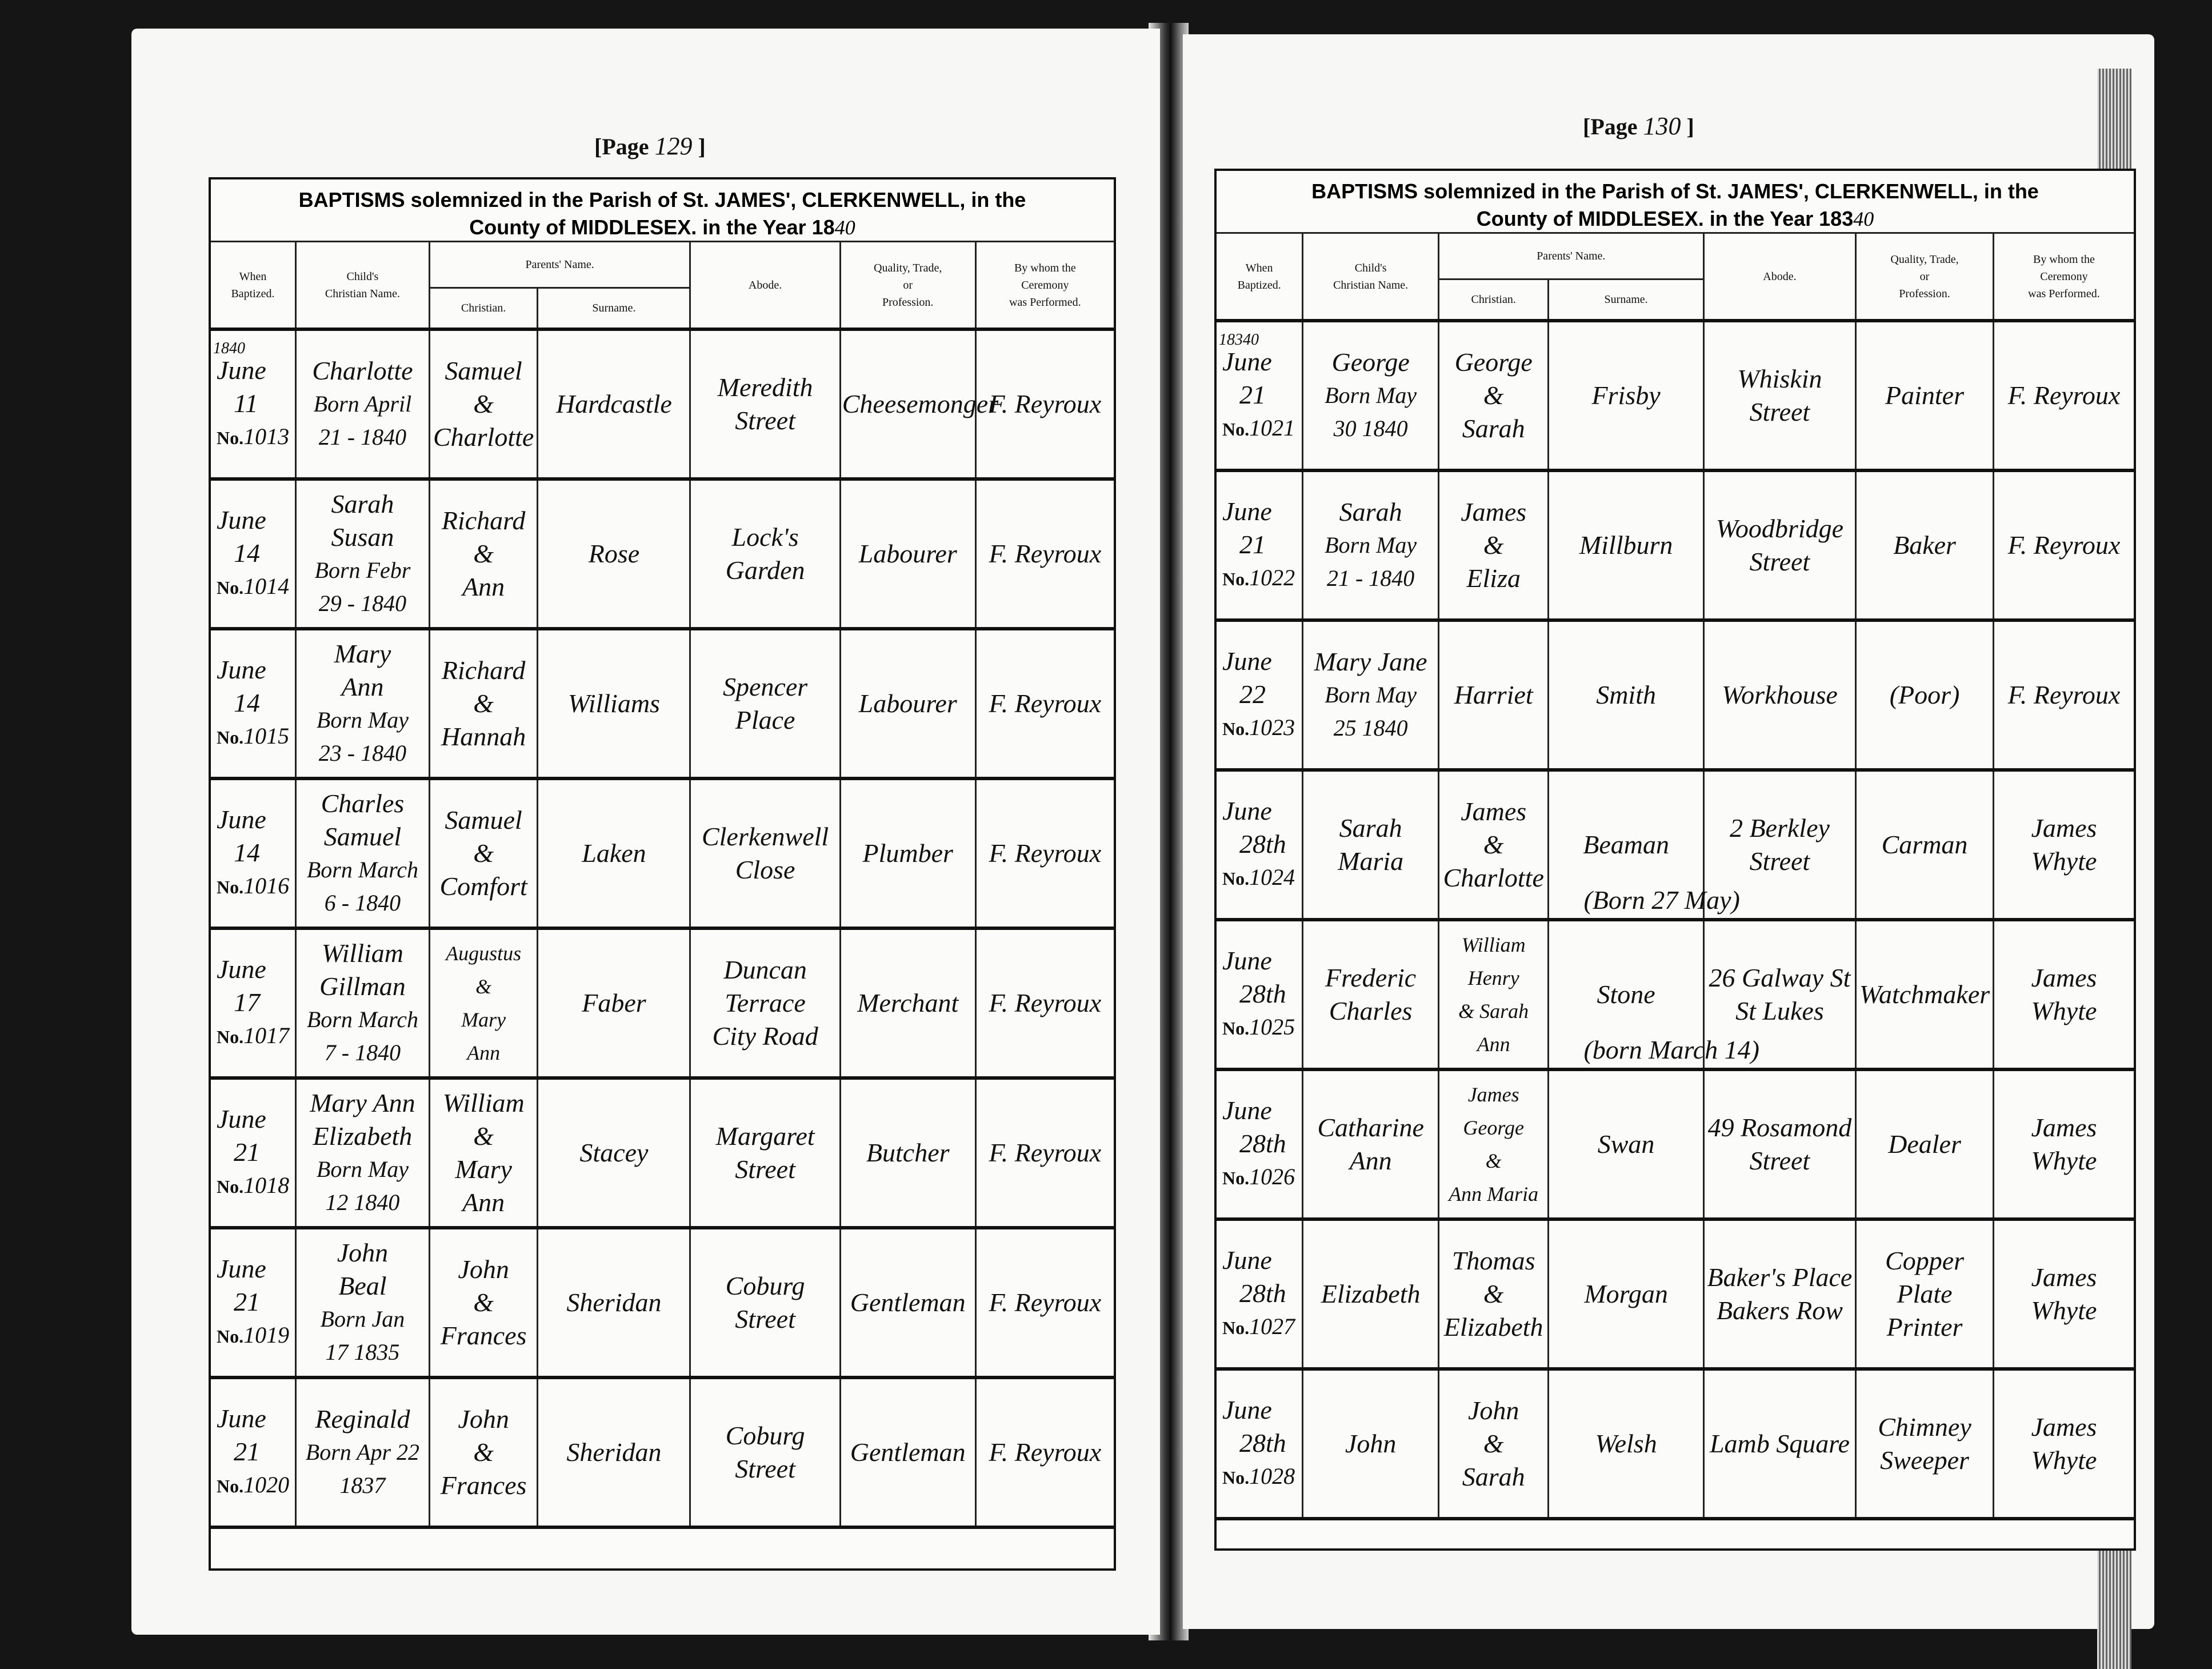  What do you see at coordinates (1272, 727) in the screenshot?
I see `entry-number-value: 1023` at bounding box center [1272, 727].